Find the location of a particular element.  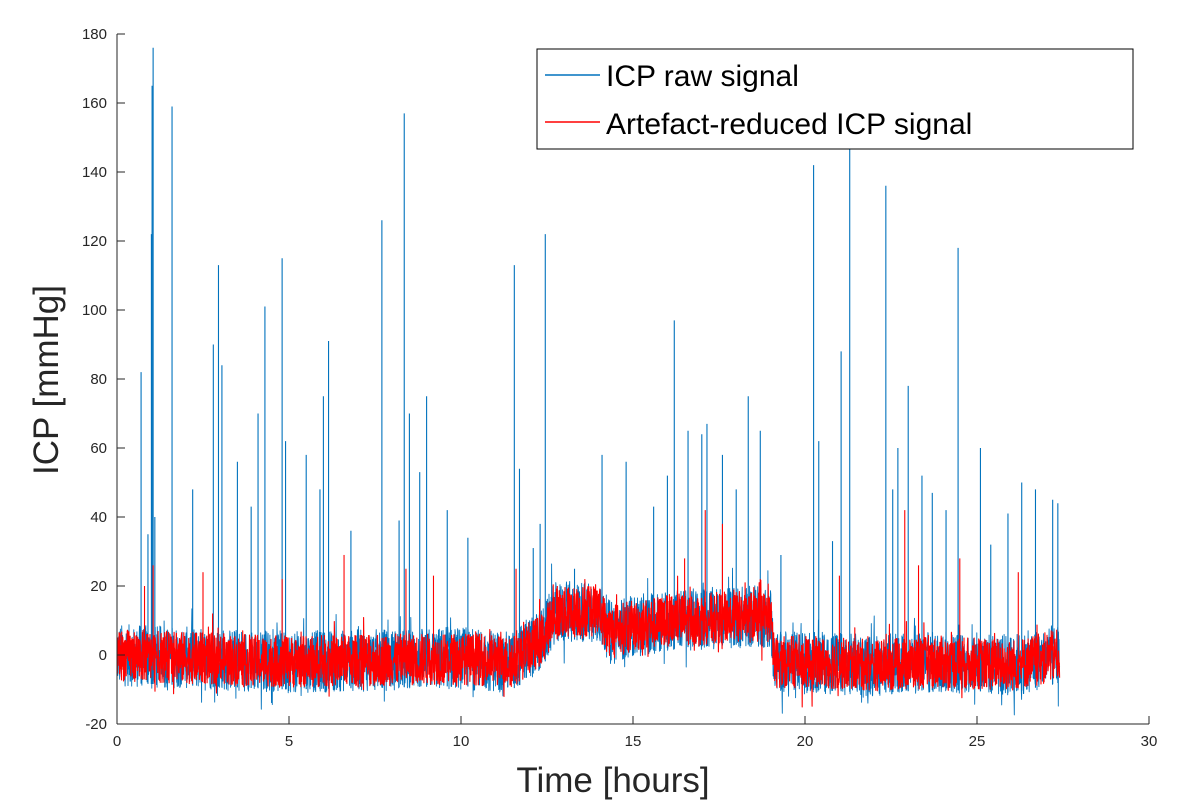

y-tick-label: 0 is located at coordinates (103, 655).